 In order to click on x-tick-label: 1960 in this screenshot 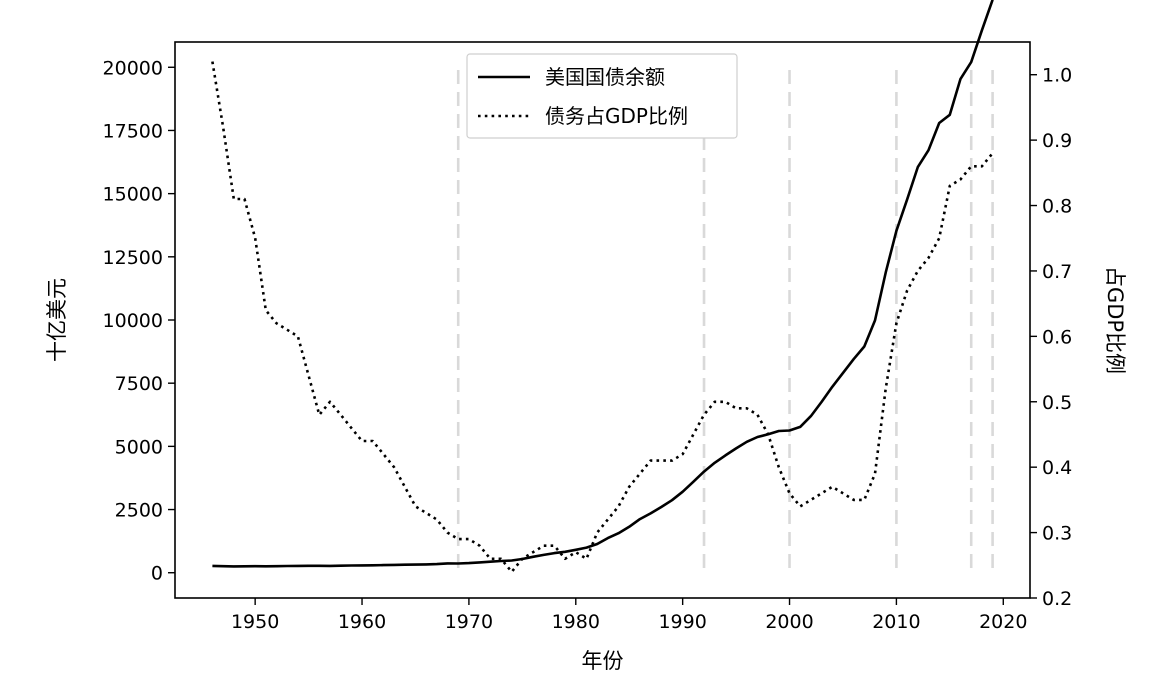, I will do `click(362, 622)`.